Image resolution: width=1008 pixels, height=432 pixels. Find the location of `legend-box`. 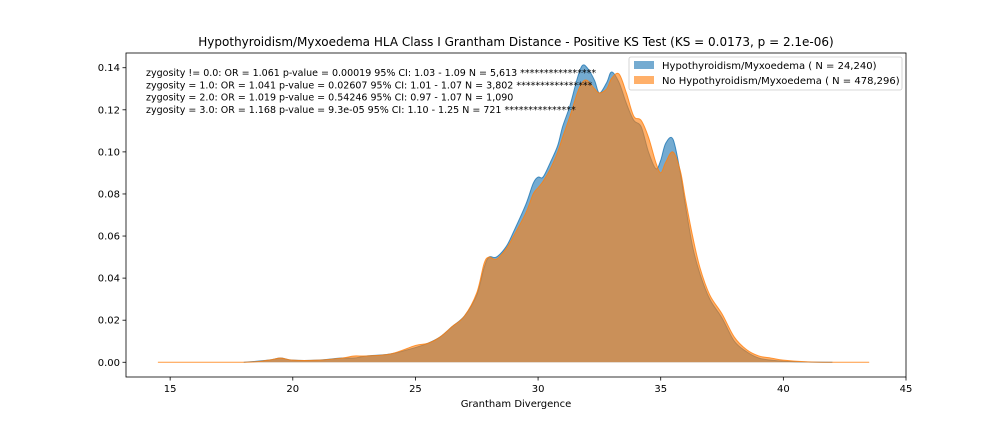

legend-box is located at coordinates (765, 73).